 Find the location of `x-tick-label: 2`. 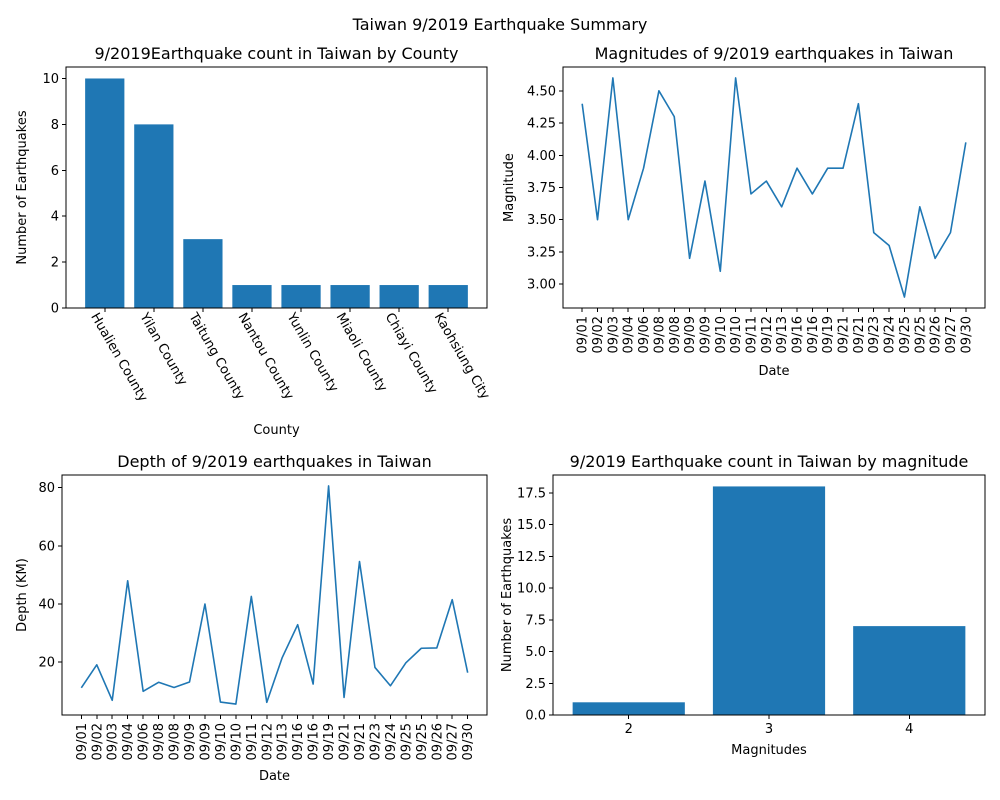

x-tick-label: 2 is located at coordinates (629, 729).